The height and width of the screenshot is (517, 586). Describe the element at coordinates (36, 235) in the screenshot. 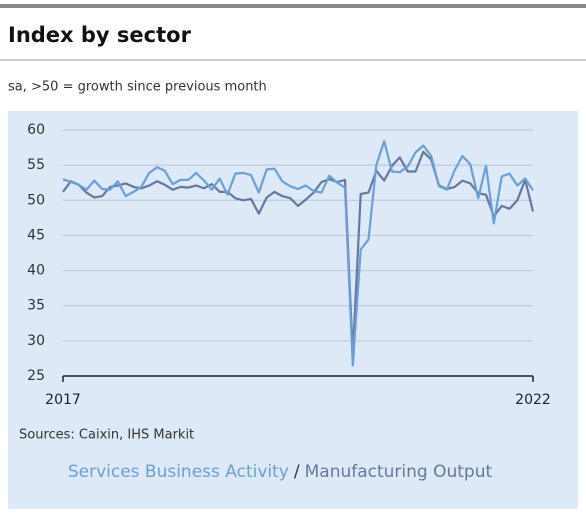

I see `y-tick-label: 45` at that location.